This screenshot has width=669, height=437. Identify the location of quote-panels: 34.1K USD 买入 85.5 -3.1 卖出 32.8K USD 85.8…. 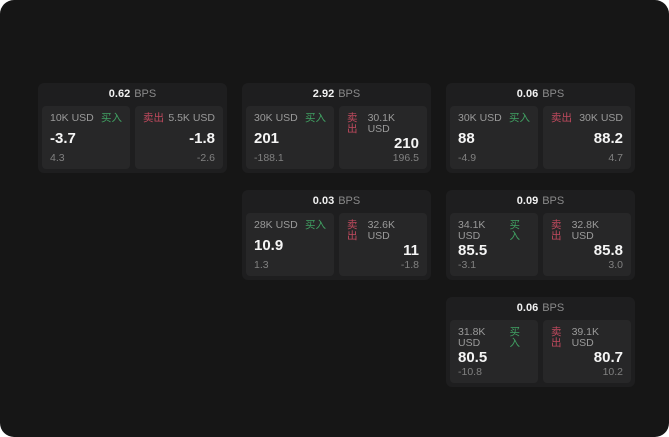
(540, 246).